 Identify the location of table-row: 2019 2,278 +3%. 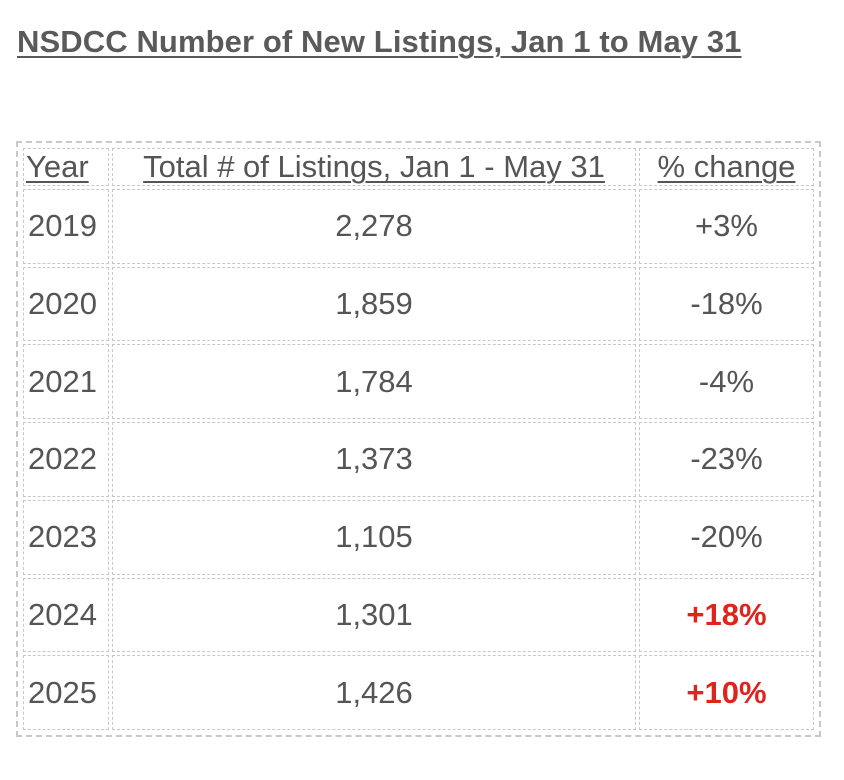
(418, 226).